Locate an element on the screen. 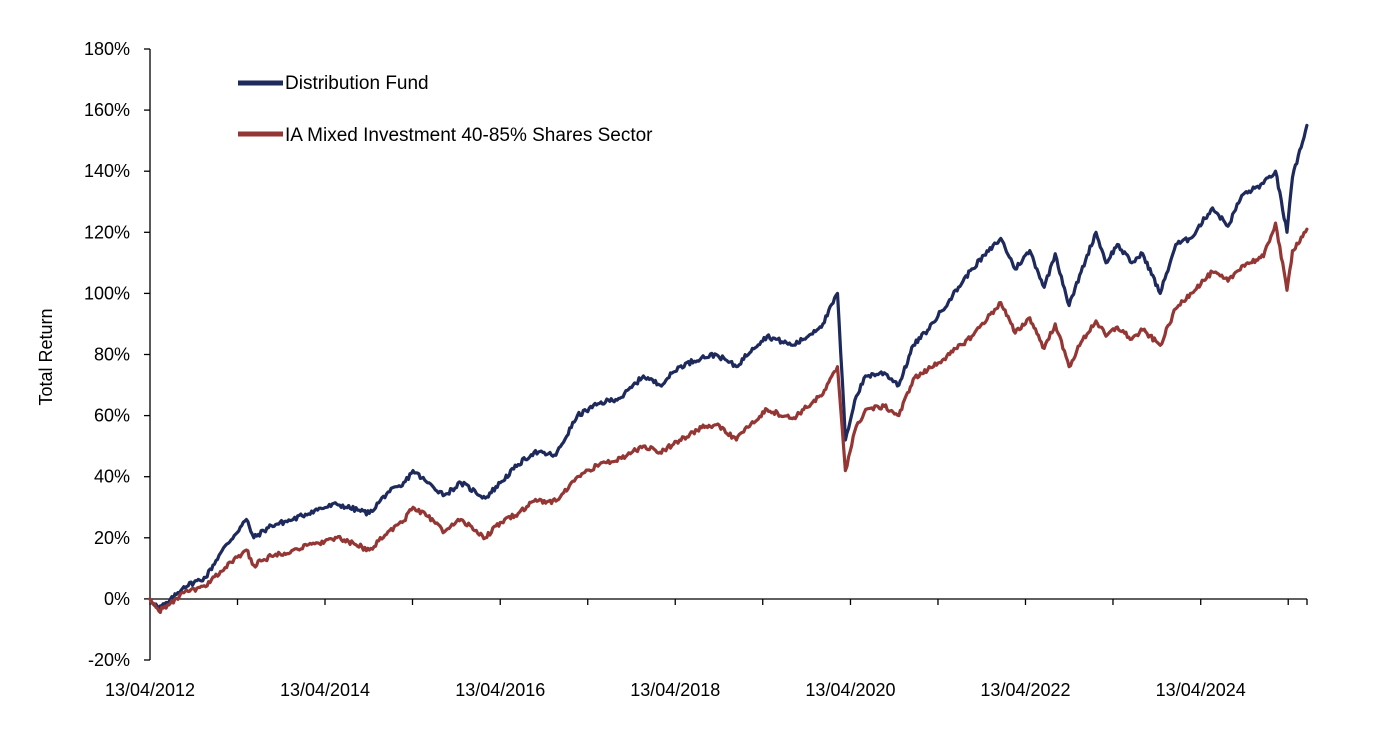  y-axis-title: Total Return is located at coordinates (46, 356).